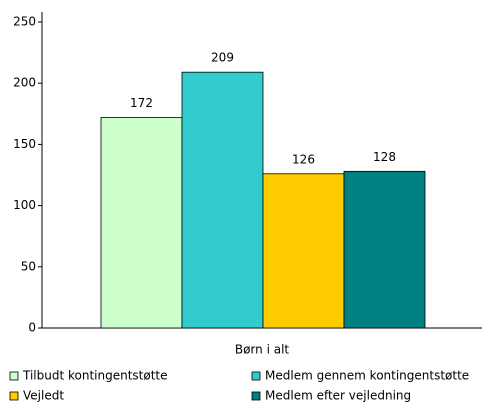 This screenshot has width=482, height=406. I want to click on y-tick-label: 0, so click(32, 328).